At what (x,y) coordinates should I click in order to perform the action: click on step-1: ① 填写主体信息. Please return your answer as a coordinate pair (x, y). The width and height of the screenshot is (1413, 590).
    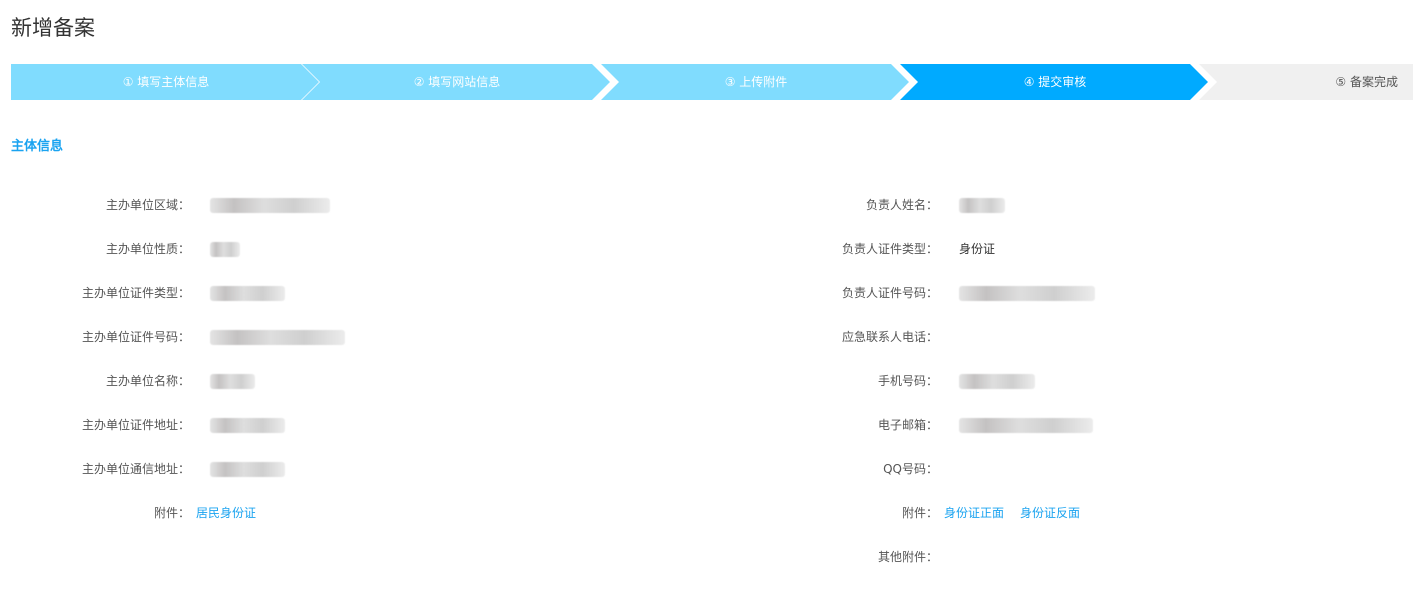
    Looking at the image, I should click on (165, 82).